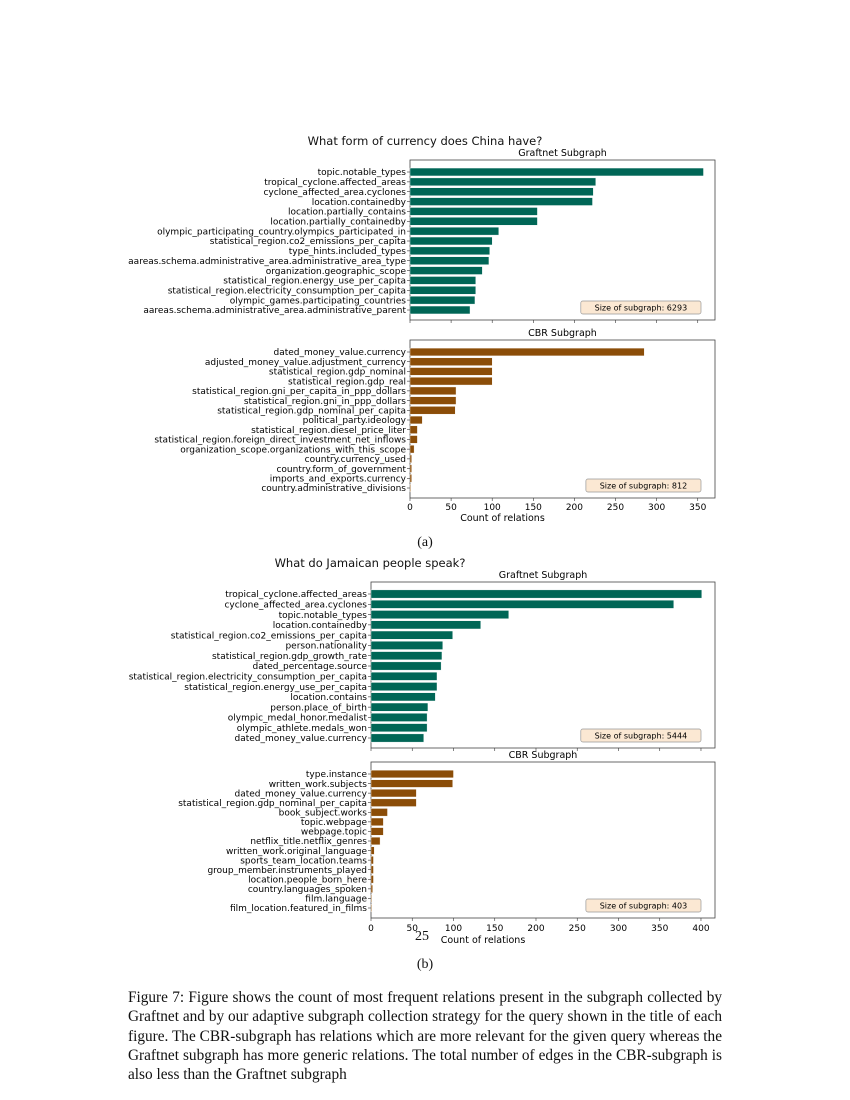 The image size is (850, 1100). What do you see at coordinates (295, 605) in the screenshot?
I see `category-label: cyclone_affected_area.cyclones` at bounding box center [295, 605].